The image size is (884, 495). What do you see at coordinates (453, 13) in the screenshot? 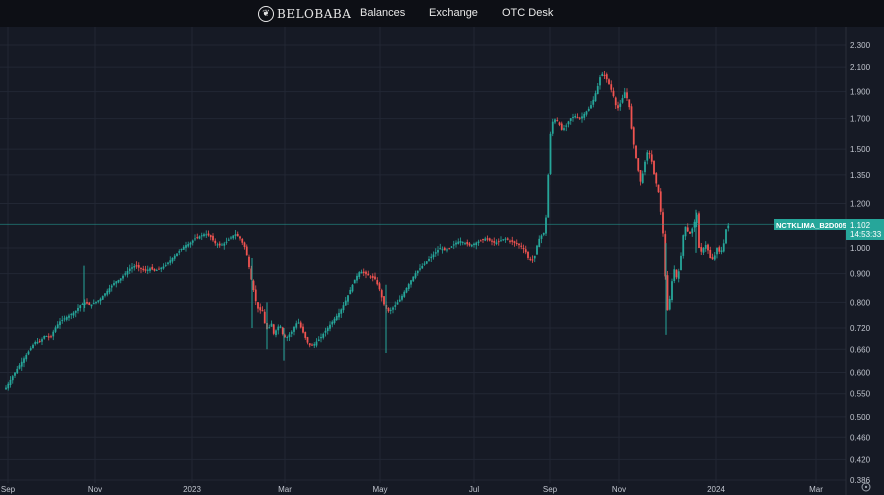
I see `nav-exchange: Exchange` at bounding box center [453, 13].